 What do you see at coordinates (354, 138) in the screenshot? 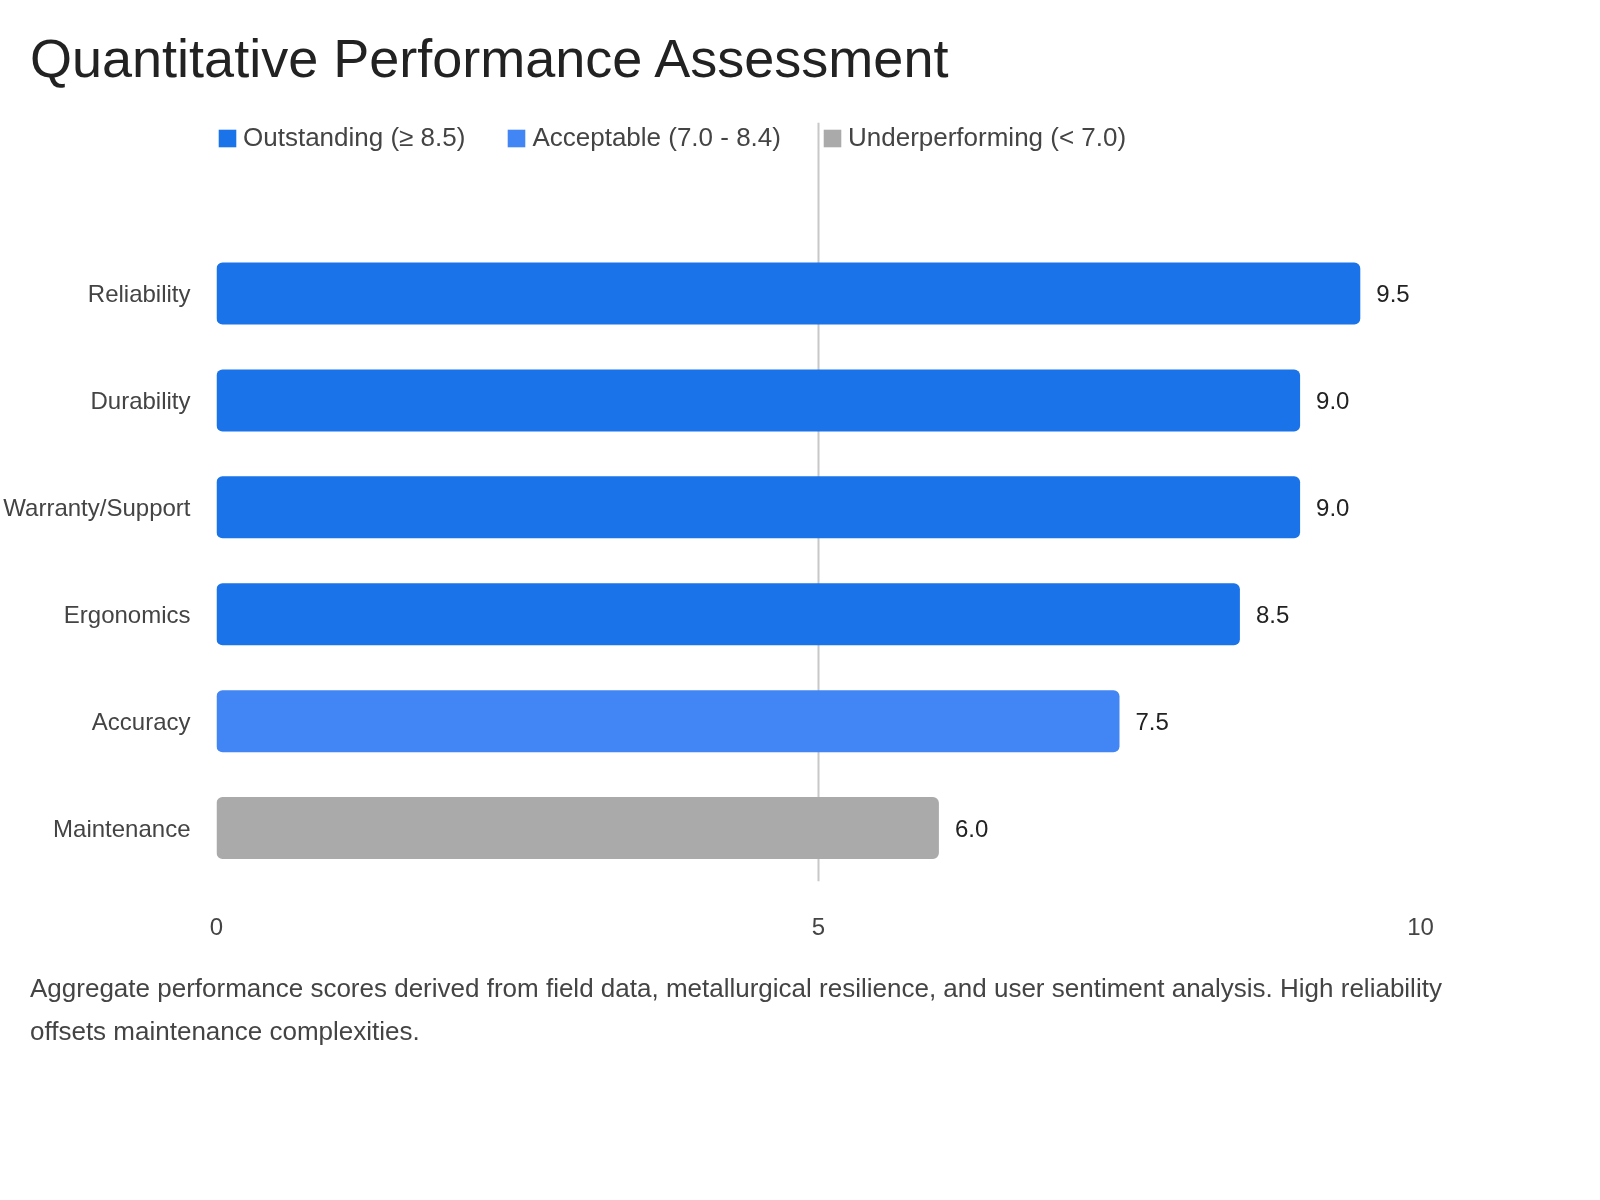
I see `legend-label: Outstanding (≥ 8.5)` at bounding box center [354, 138].